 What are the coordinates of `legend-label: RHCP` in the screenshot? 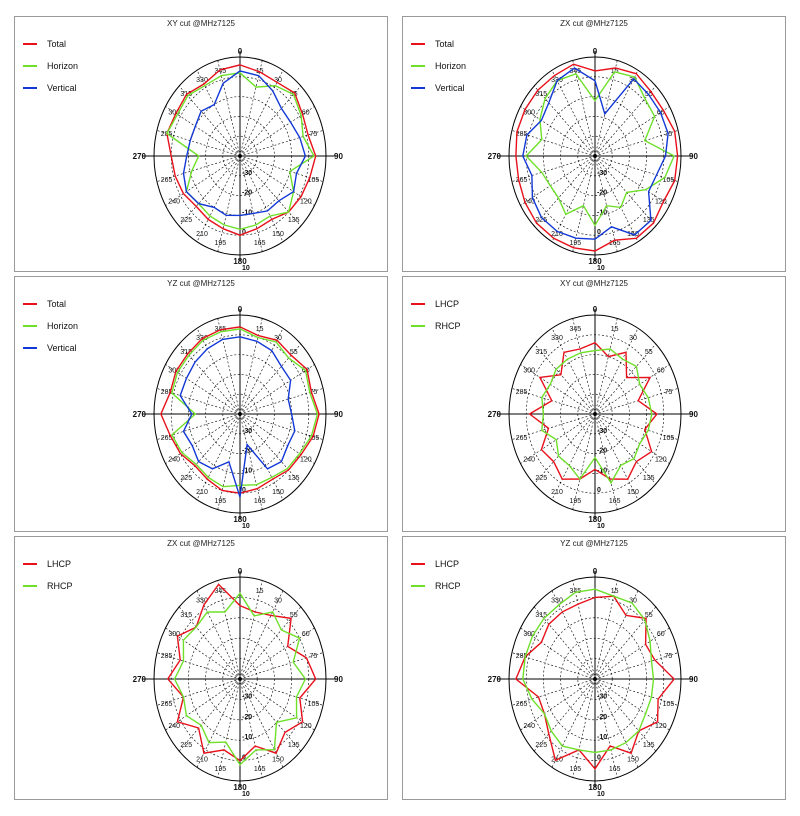 It's located at (60, 586).